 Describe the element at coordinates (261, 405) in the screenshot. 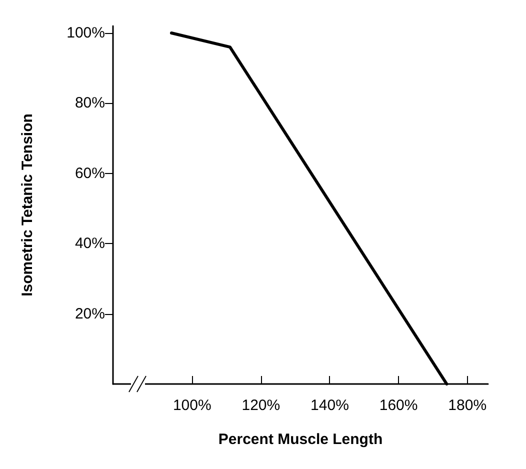

I see `x-tick-label: 120%` at that location.